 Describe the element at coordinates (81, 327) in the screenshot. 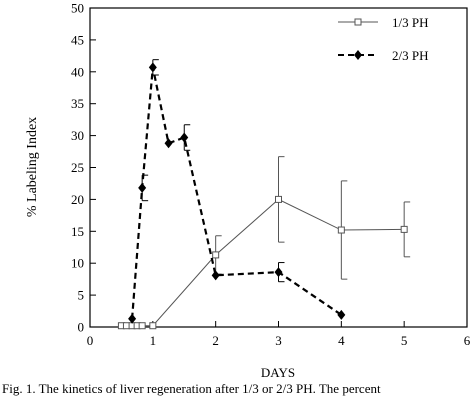

I see `y-tick-label: 0` at that location.